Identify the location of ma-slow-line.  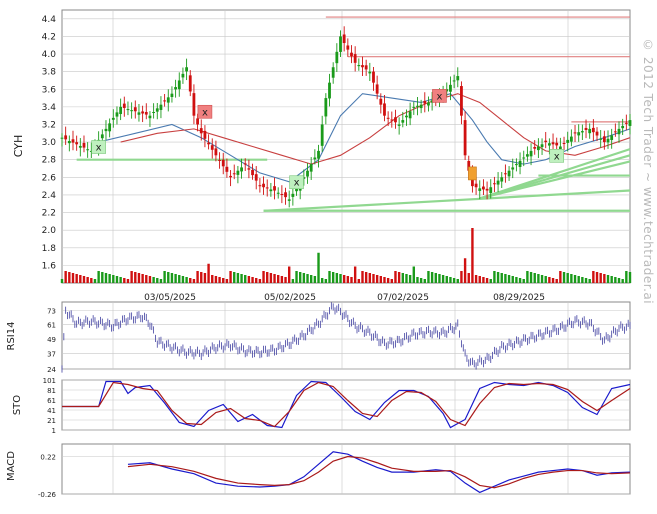
(375, 129).